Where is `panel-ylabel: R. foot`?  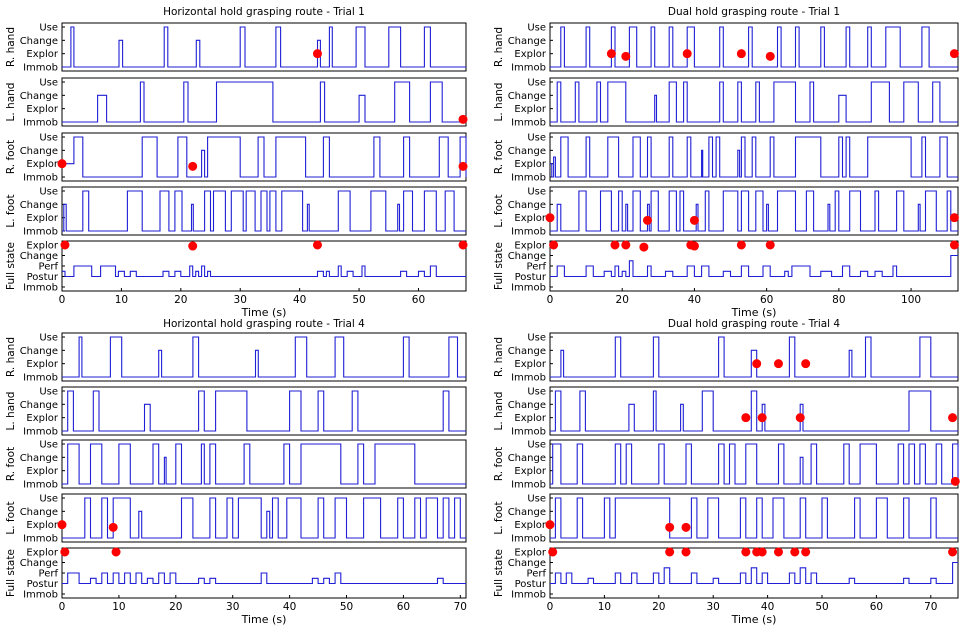
panel-ylabel: R. foot is located at coordinates (499, 464).